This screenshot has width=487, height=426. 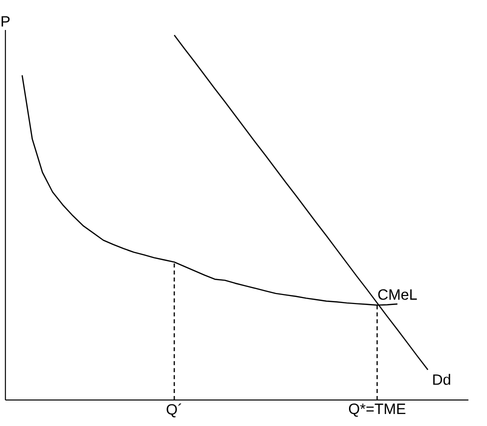 What do you see at coordinates (6, 21) in the screenshot?
I see `y-axis-title: P` at bounding box center [6, 21].